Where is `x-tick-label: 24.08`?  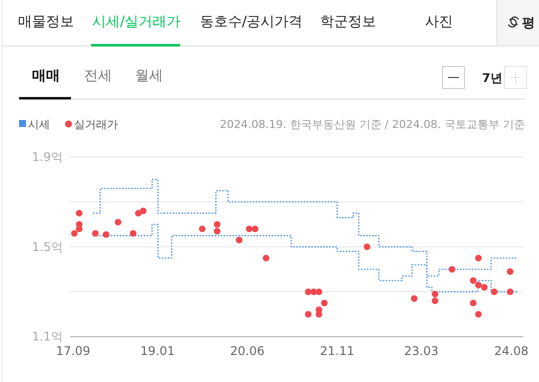 x-tick-label: 24.08 is located at coordinates (511, 351).